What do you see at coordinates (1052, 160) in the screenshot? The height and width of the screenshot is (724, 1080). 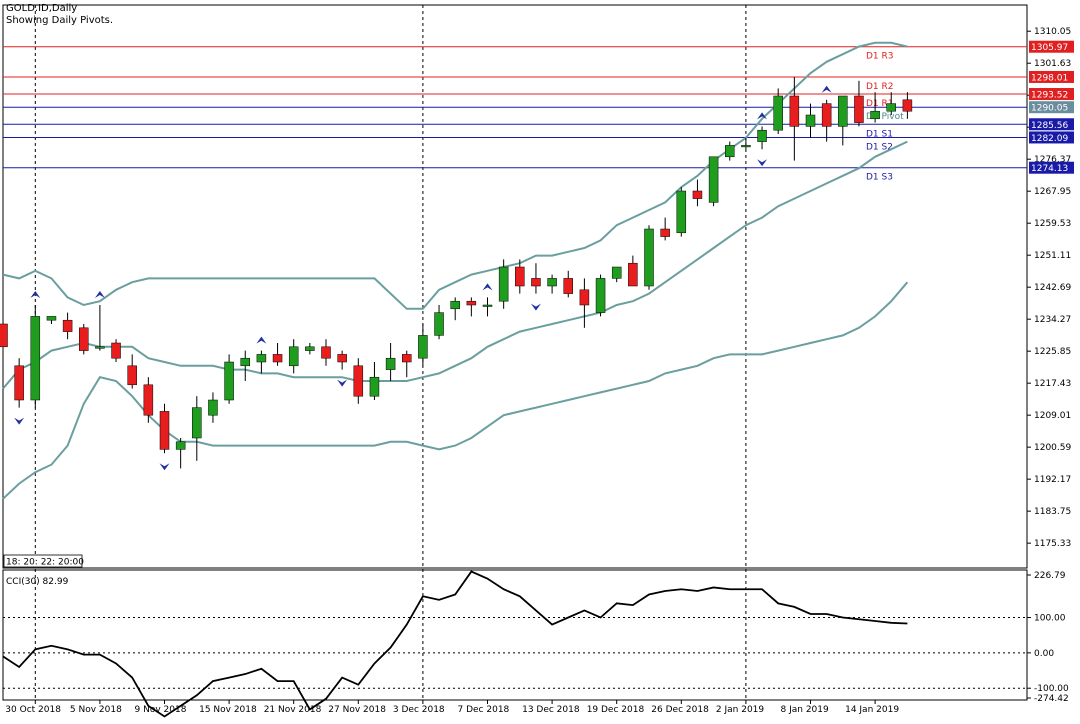 I see `y-tick-label: 1276.37` at bounding box center [1052, 160].